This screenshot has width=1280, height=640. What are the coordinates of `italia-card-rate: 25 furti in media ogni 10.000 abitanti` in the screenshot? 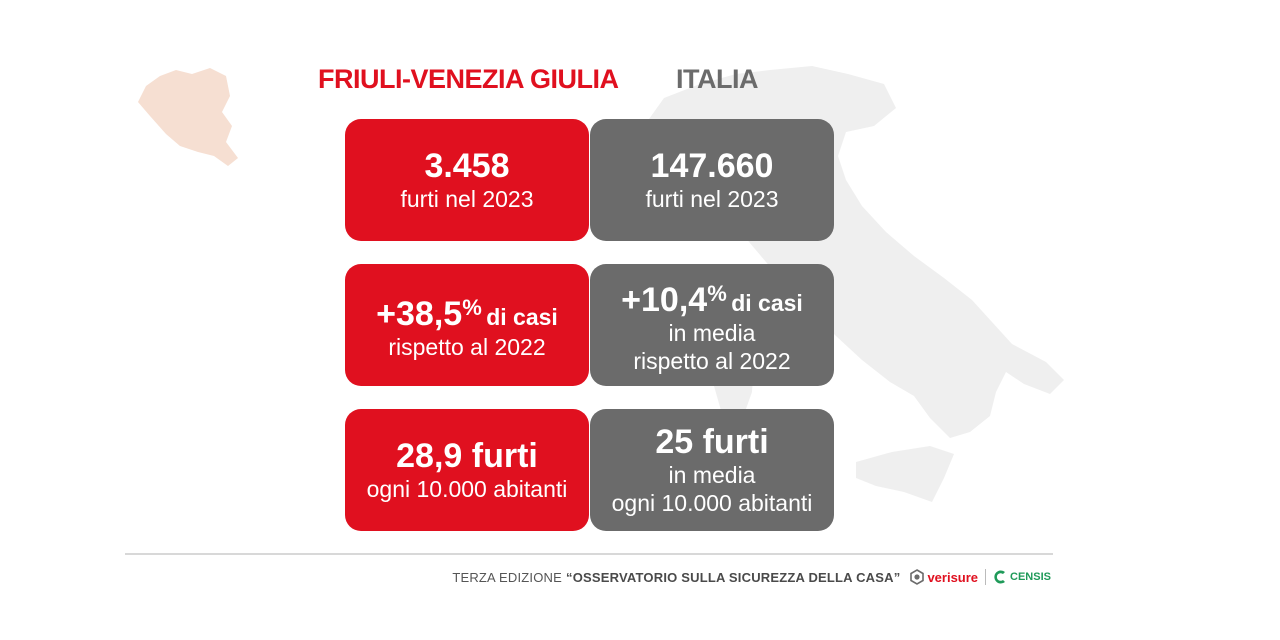 It's located at (712, 470).